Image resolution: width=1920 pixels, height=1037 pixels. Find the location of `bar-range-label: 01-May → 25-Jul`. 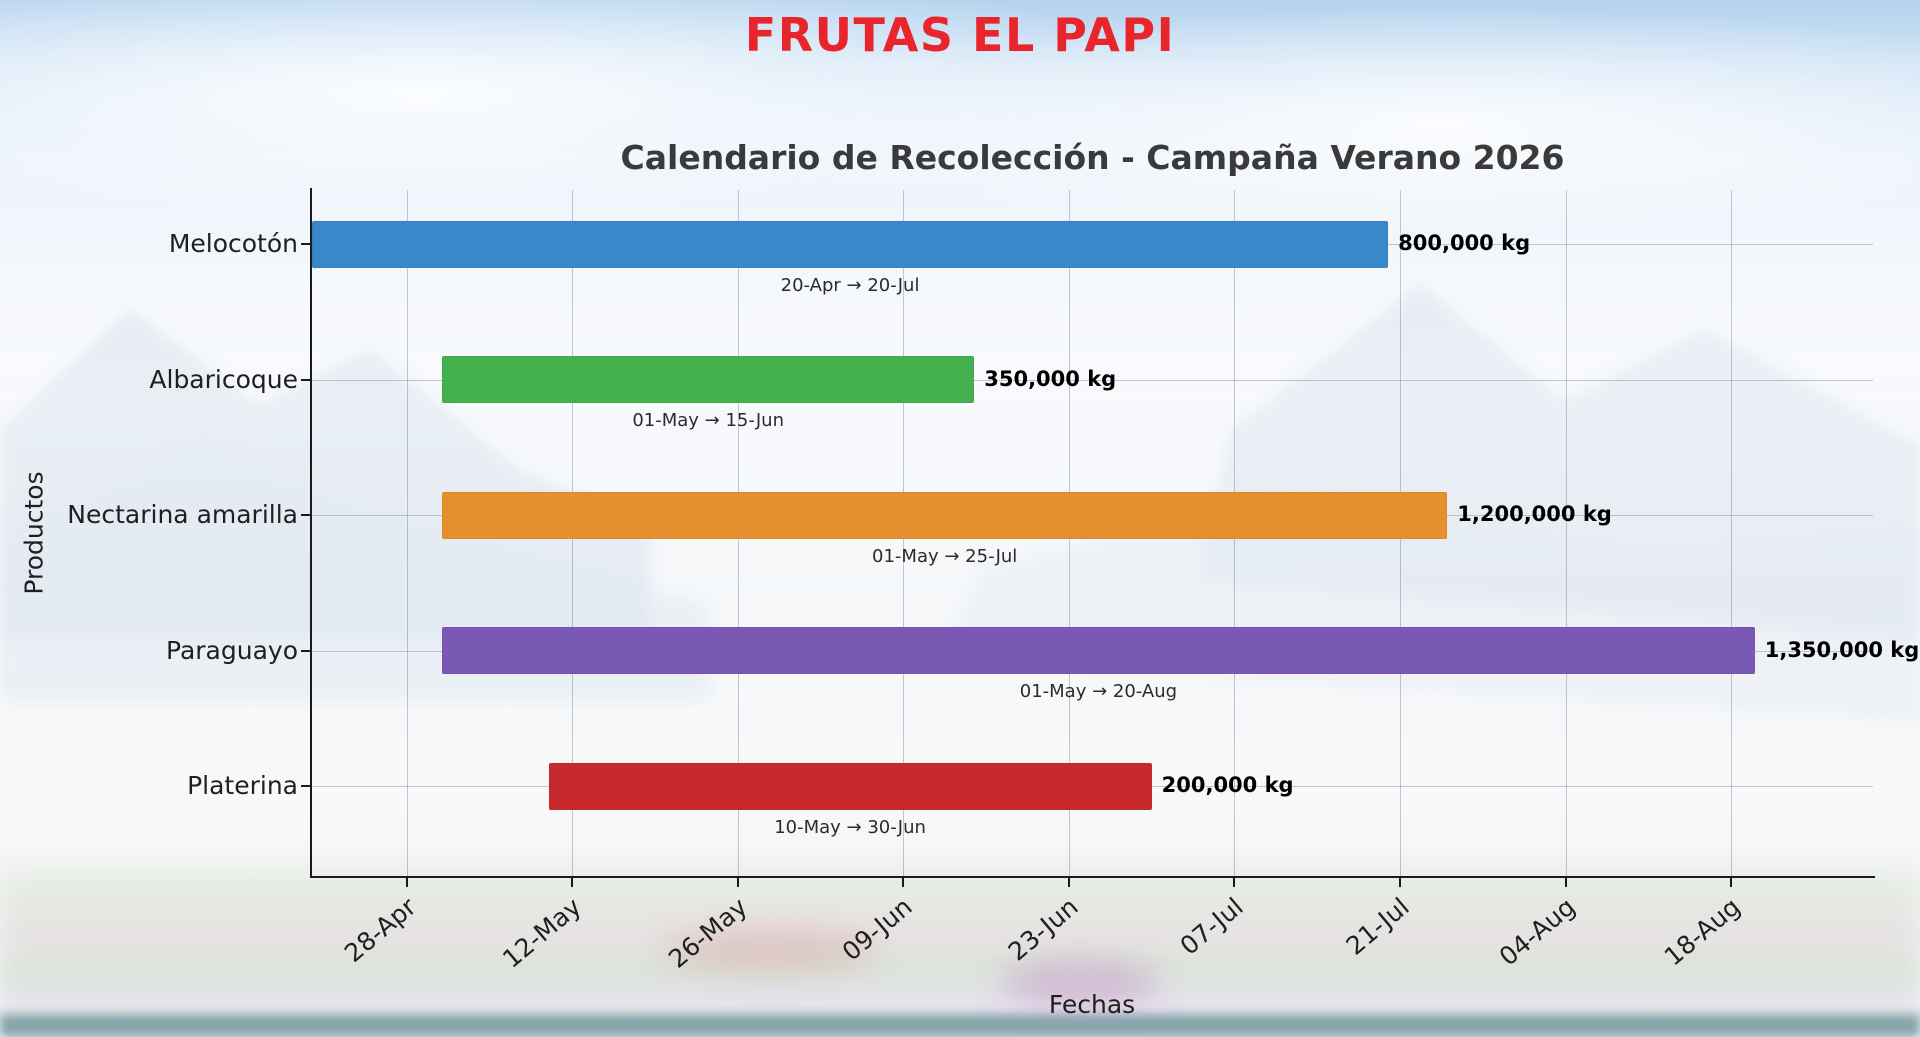

bar-range-label: 01-May → 25-Jul is located at coordinates (945, 556).